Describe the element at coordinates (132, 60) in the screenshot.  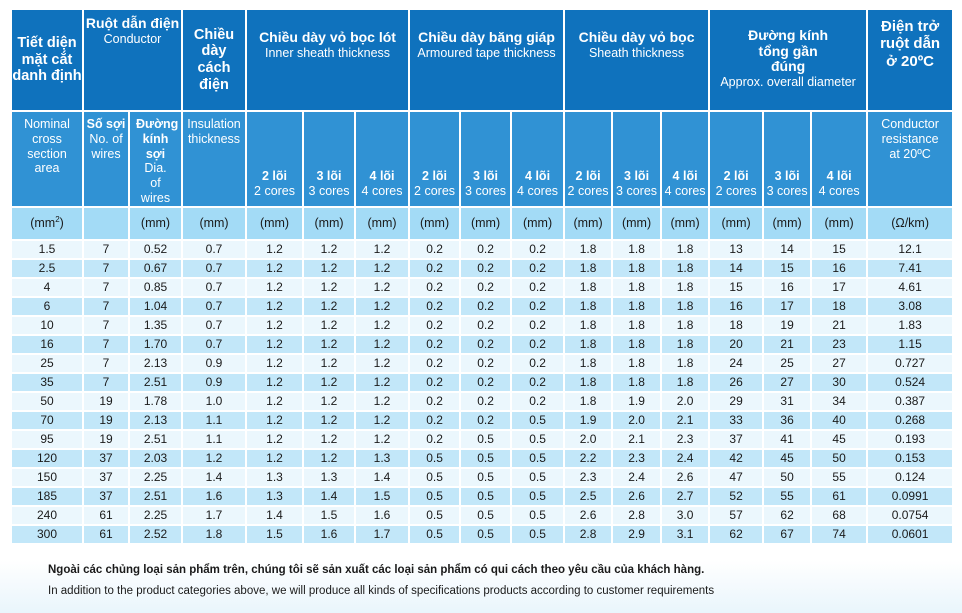
I see `header-conductor: Ruột dẫn điện Conductor` at that location.